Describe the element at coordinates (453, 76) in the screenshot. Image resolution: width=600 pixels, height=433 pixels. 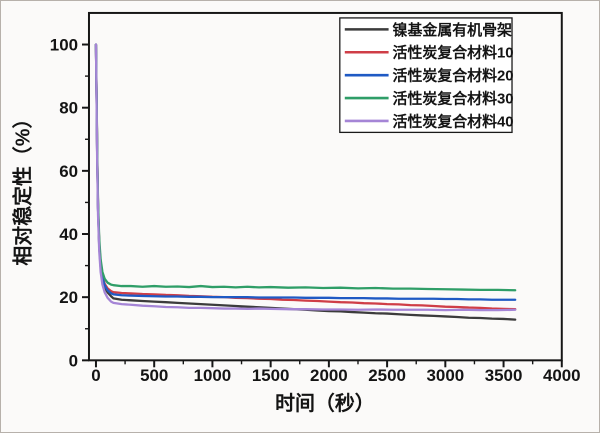
I see `legend-label: 活性炭复合材料20` at that location.